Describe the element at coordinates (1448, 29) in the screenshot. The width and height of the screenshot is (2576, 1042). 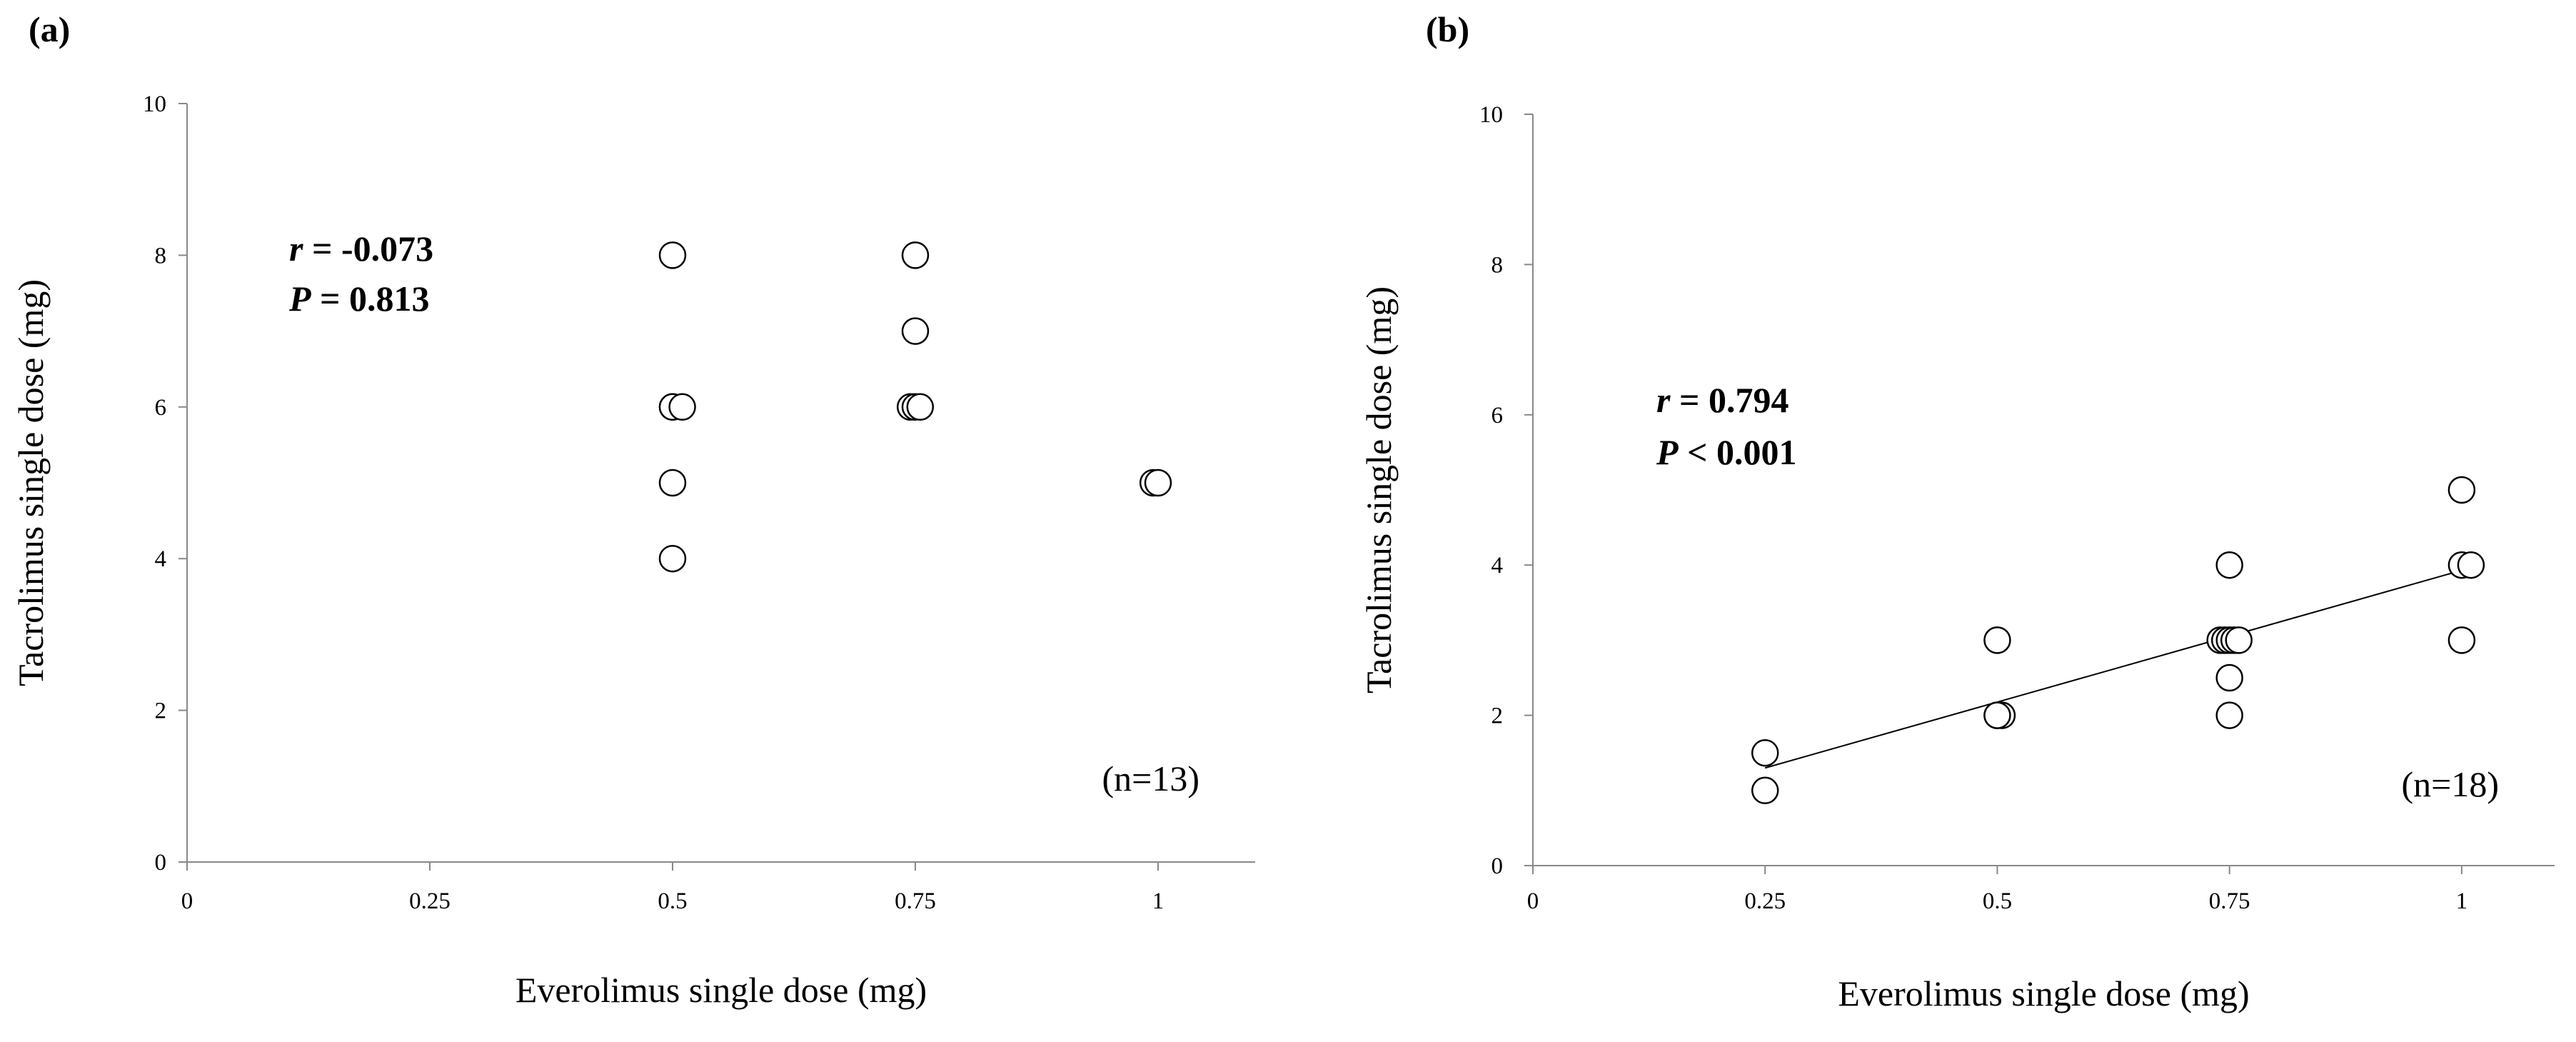
I see `panel-label: (b)` at that location.